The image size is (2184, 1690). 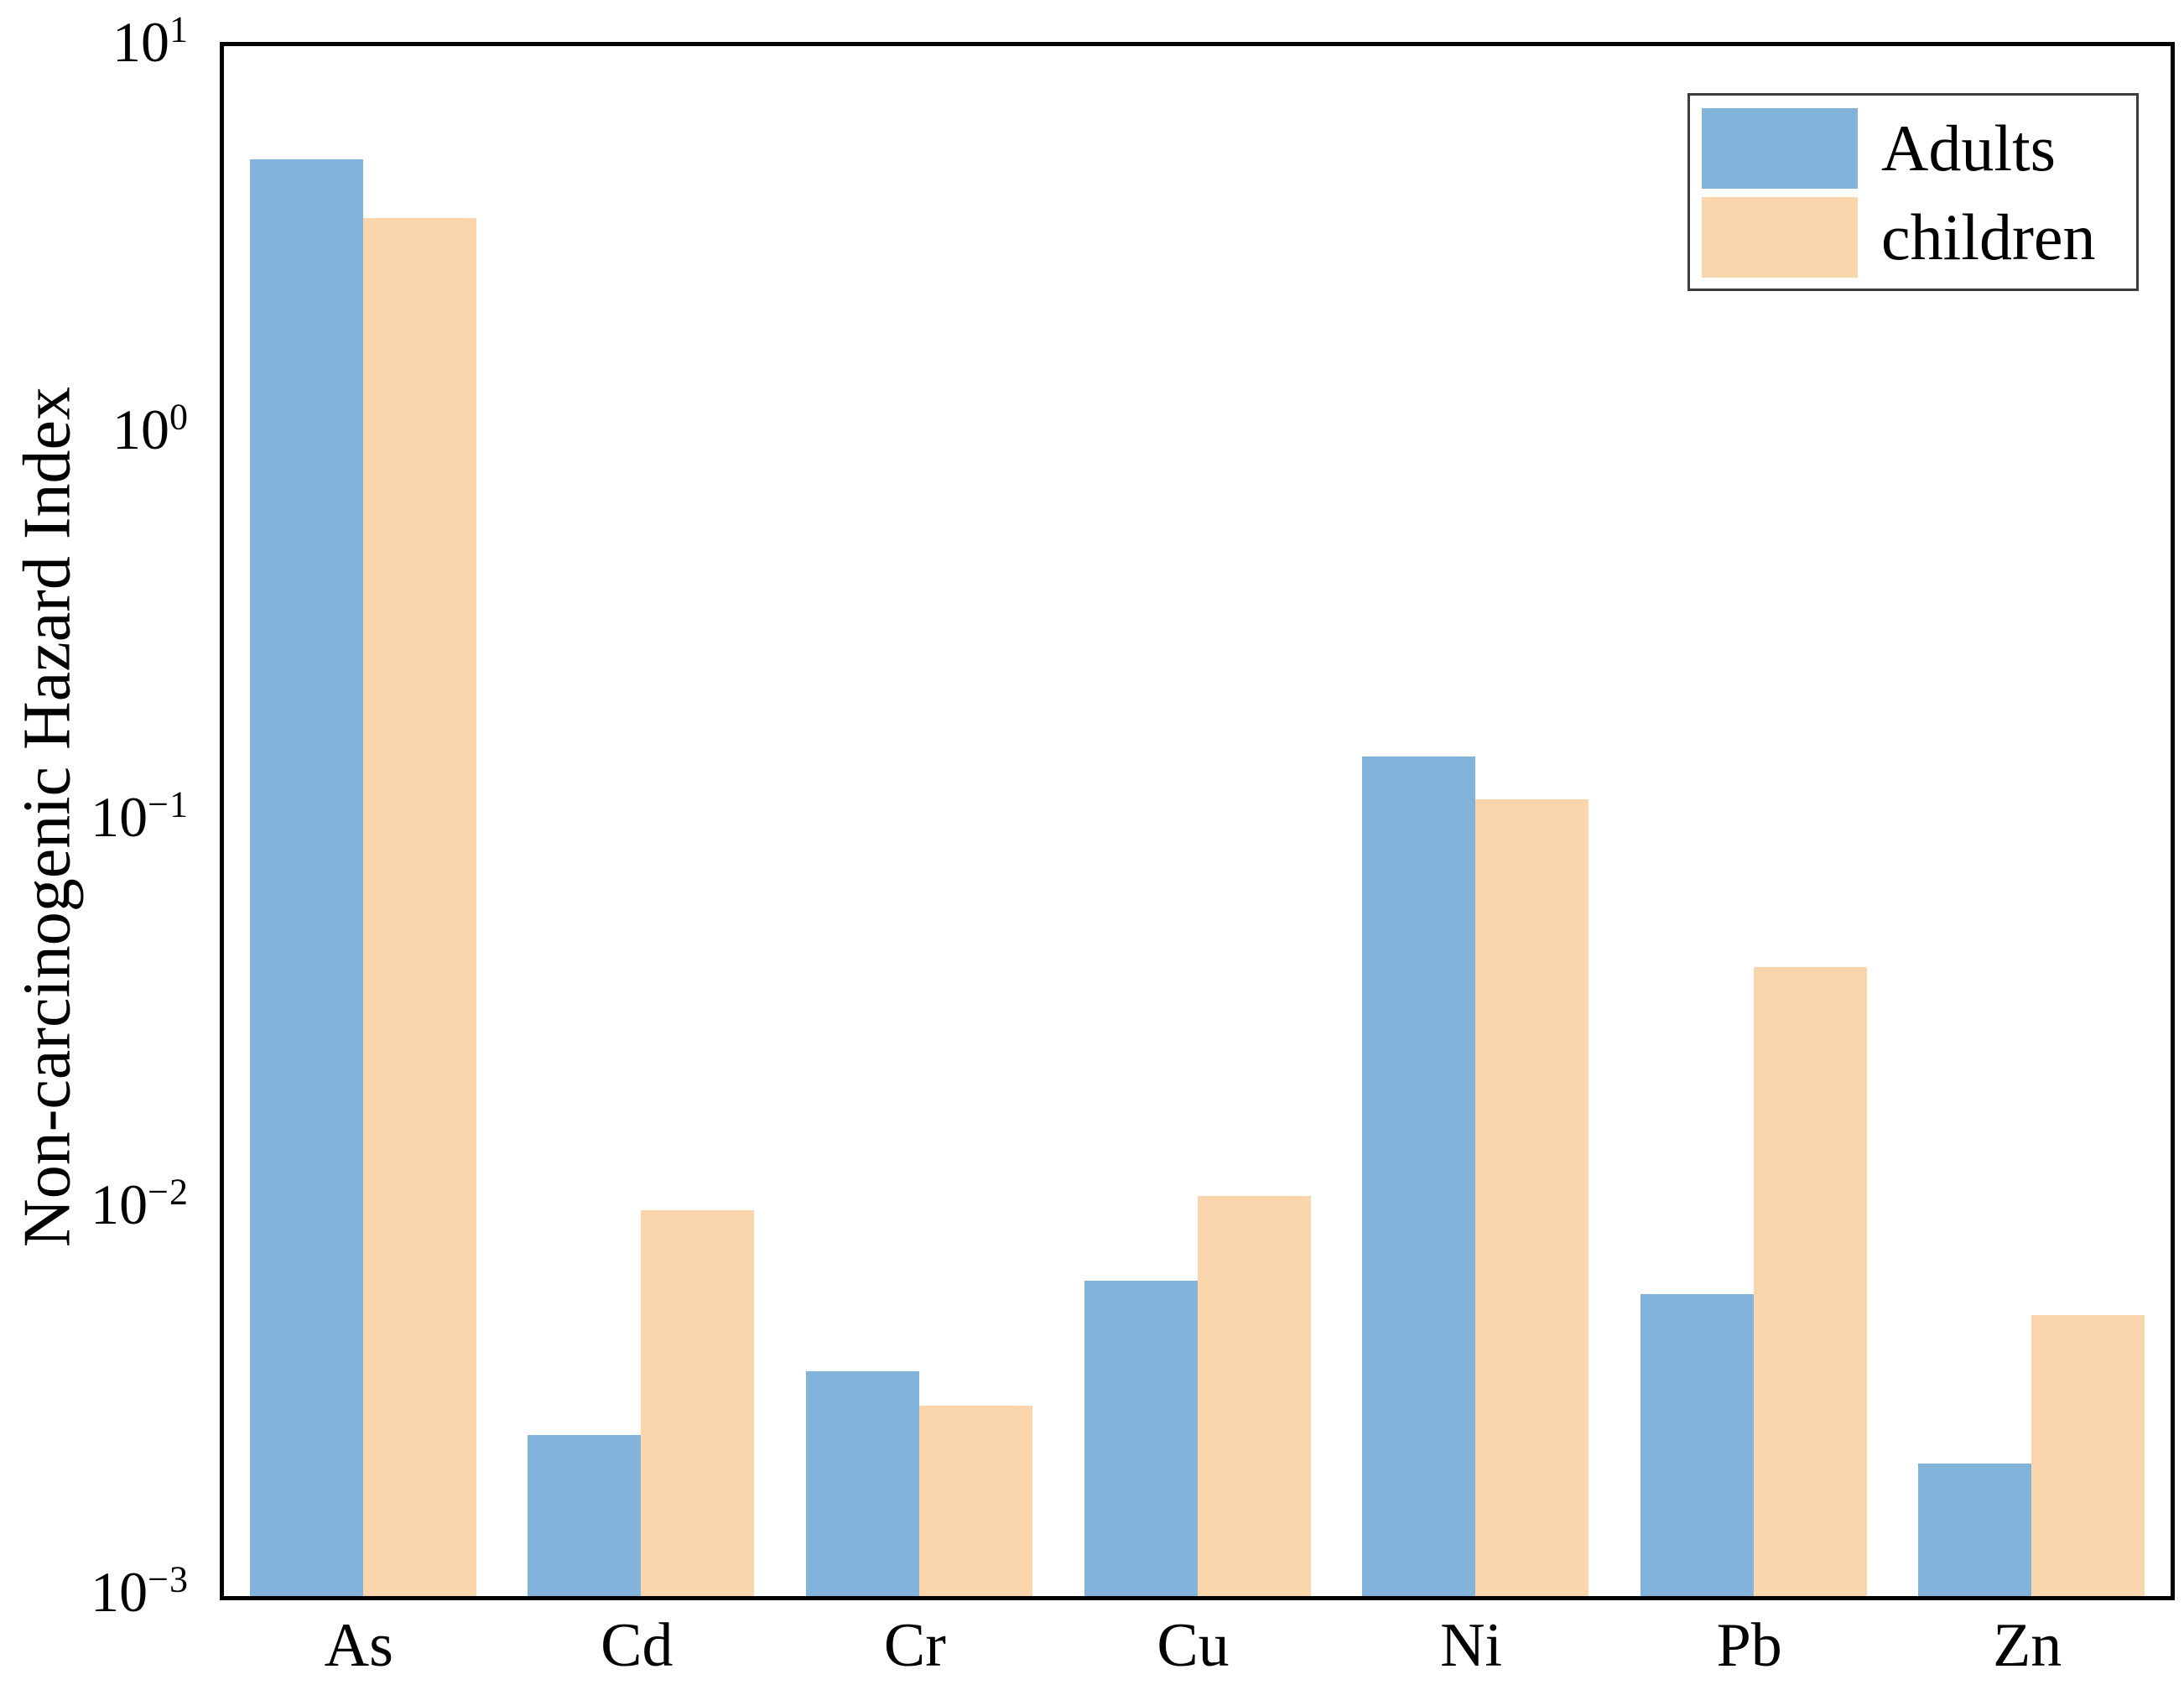 What do you see at coordinates (1471, 1645) in the screenshot?
I see `x-tick-label-ni: Ni` at bounding box center [1471, 1645].